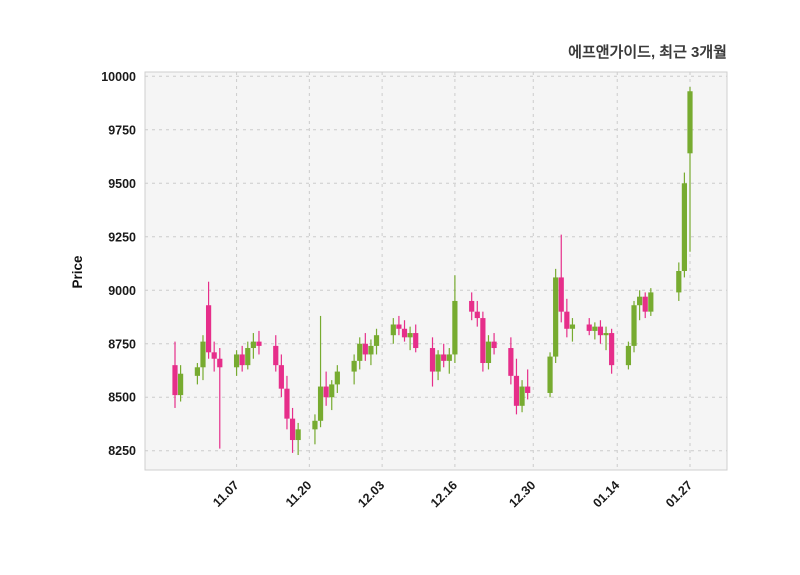 This screenshot has width=800, height=575. I want to click on x-tick-label: 01.27, so click(679, 494).